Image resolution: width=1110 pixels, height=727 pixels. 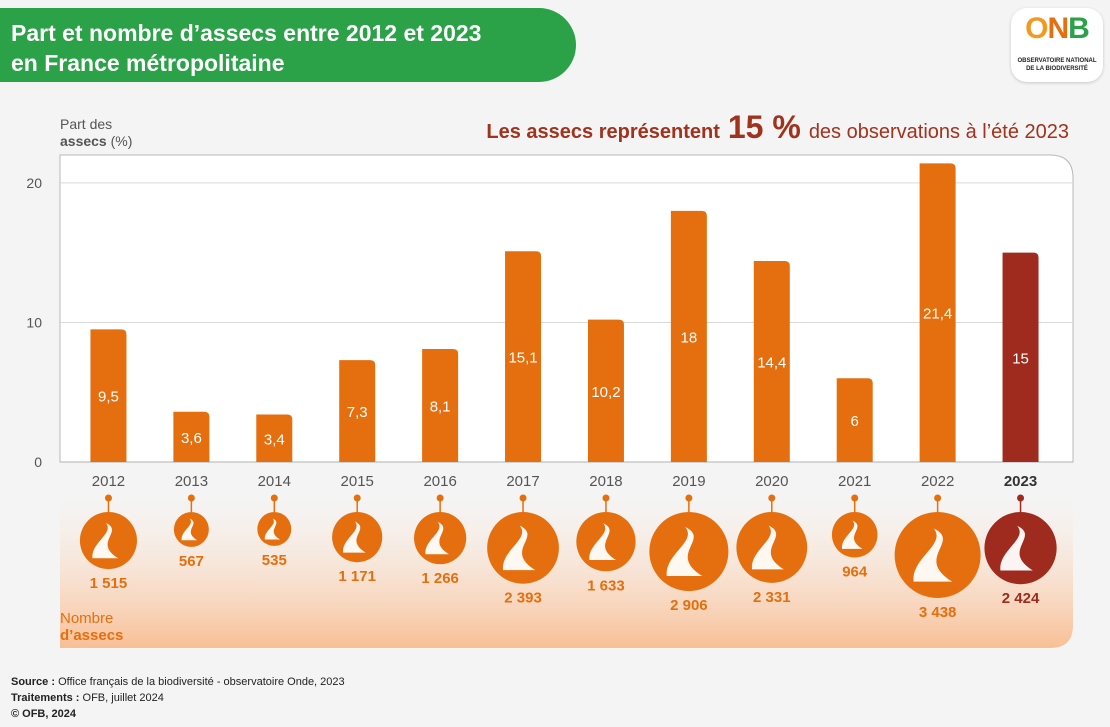 What do you see at coordinates (87, 698) in the screenshot?
I see `treatment-line: Traitements : OFB, juillet 2024` at bounding box center [87, 698].